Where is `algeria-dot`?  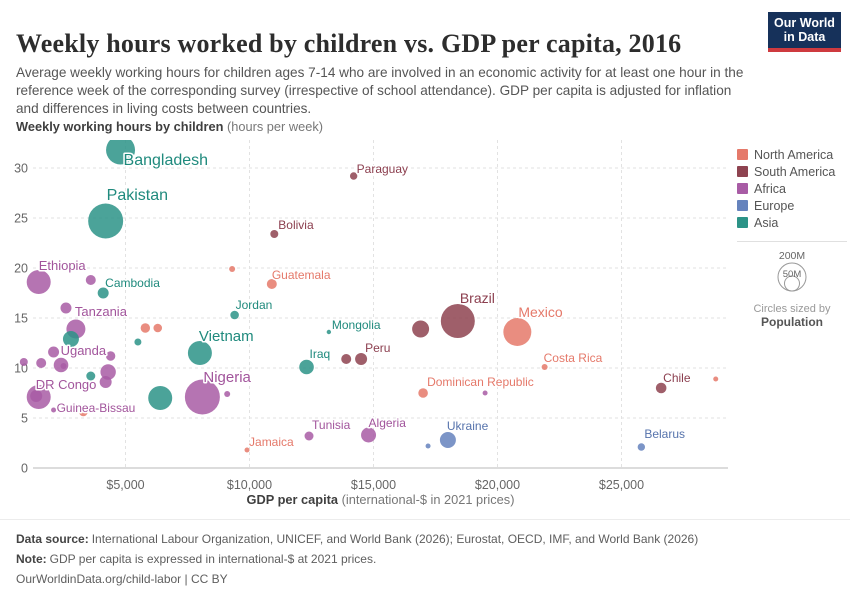
algeria-dot is located at coordinates (369, 435).